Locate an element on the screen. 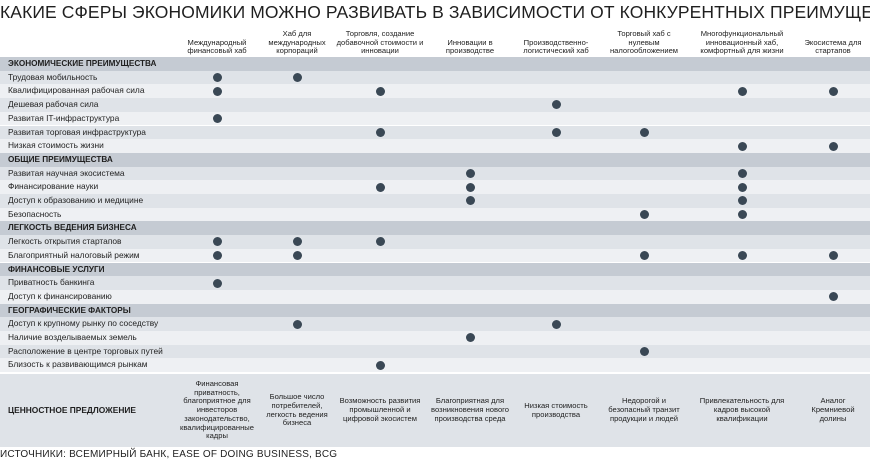 This screenshot has height=467, width=870. table-row: Развитая торговая инфраструктура is located at coordinates (435, 132).